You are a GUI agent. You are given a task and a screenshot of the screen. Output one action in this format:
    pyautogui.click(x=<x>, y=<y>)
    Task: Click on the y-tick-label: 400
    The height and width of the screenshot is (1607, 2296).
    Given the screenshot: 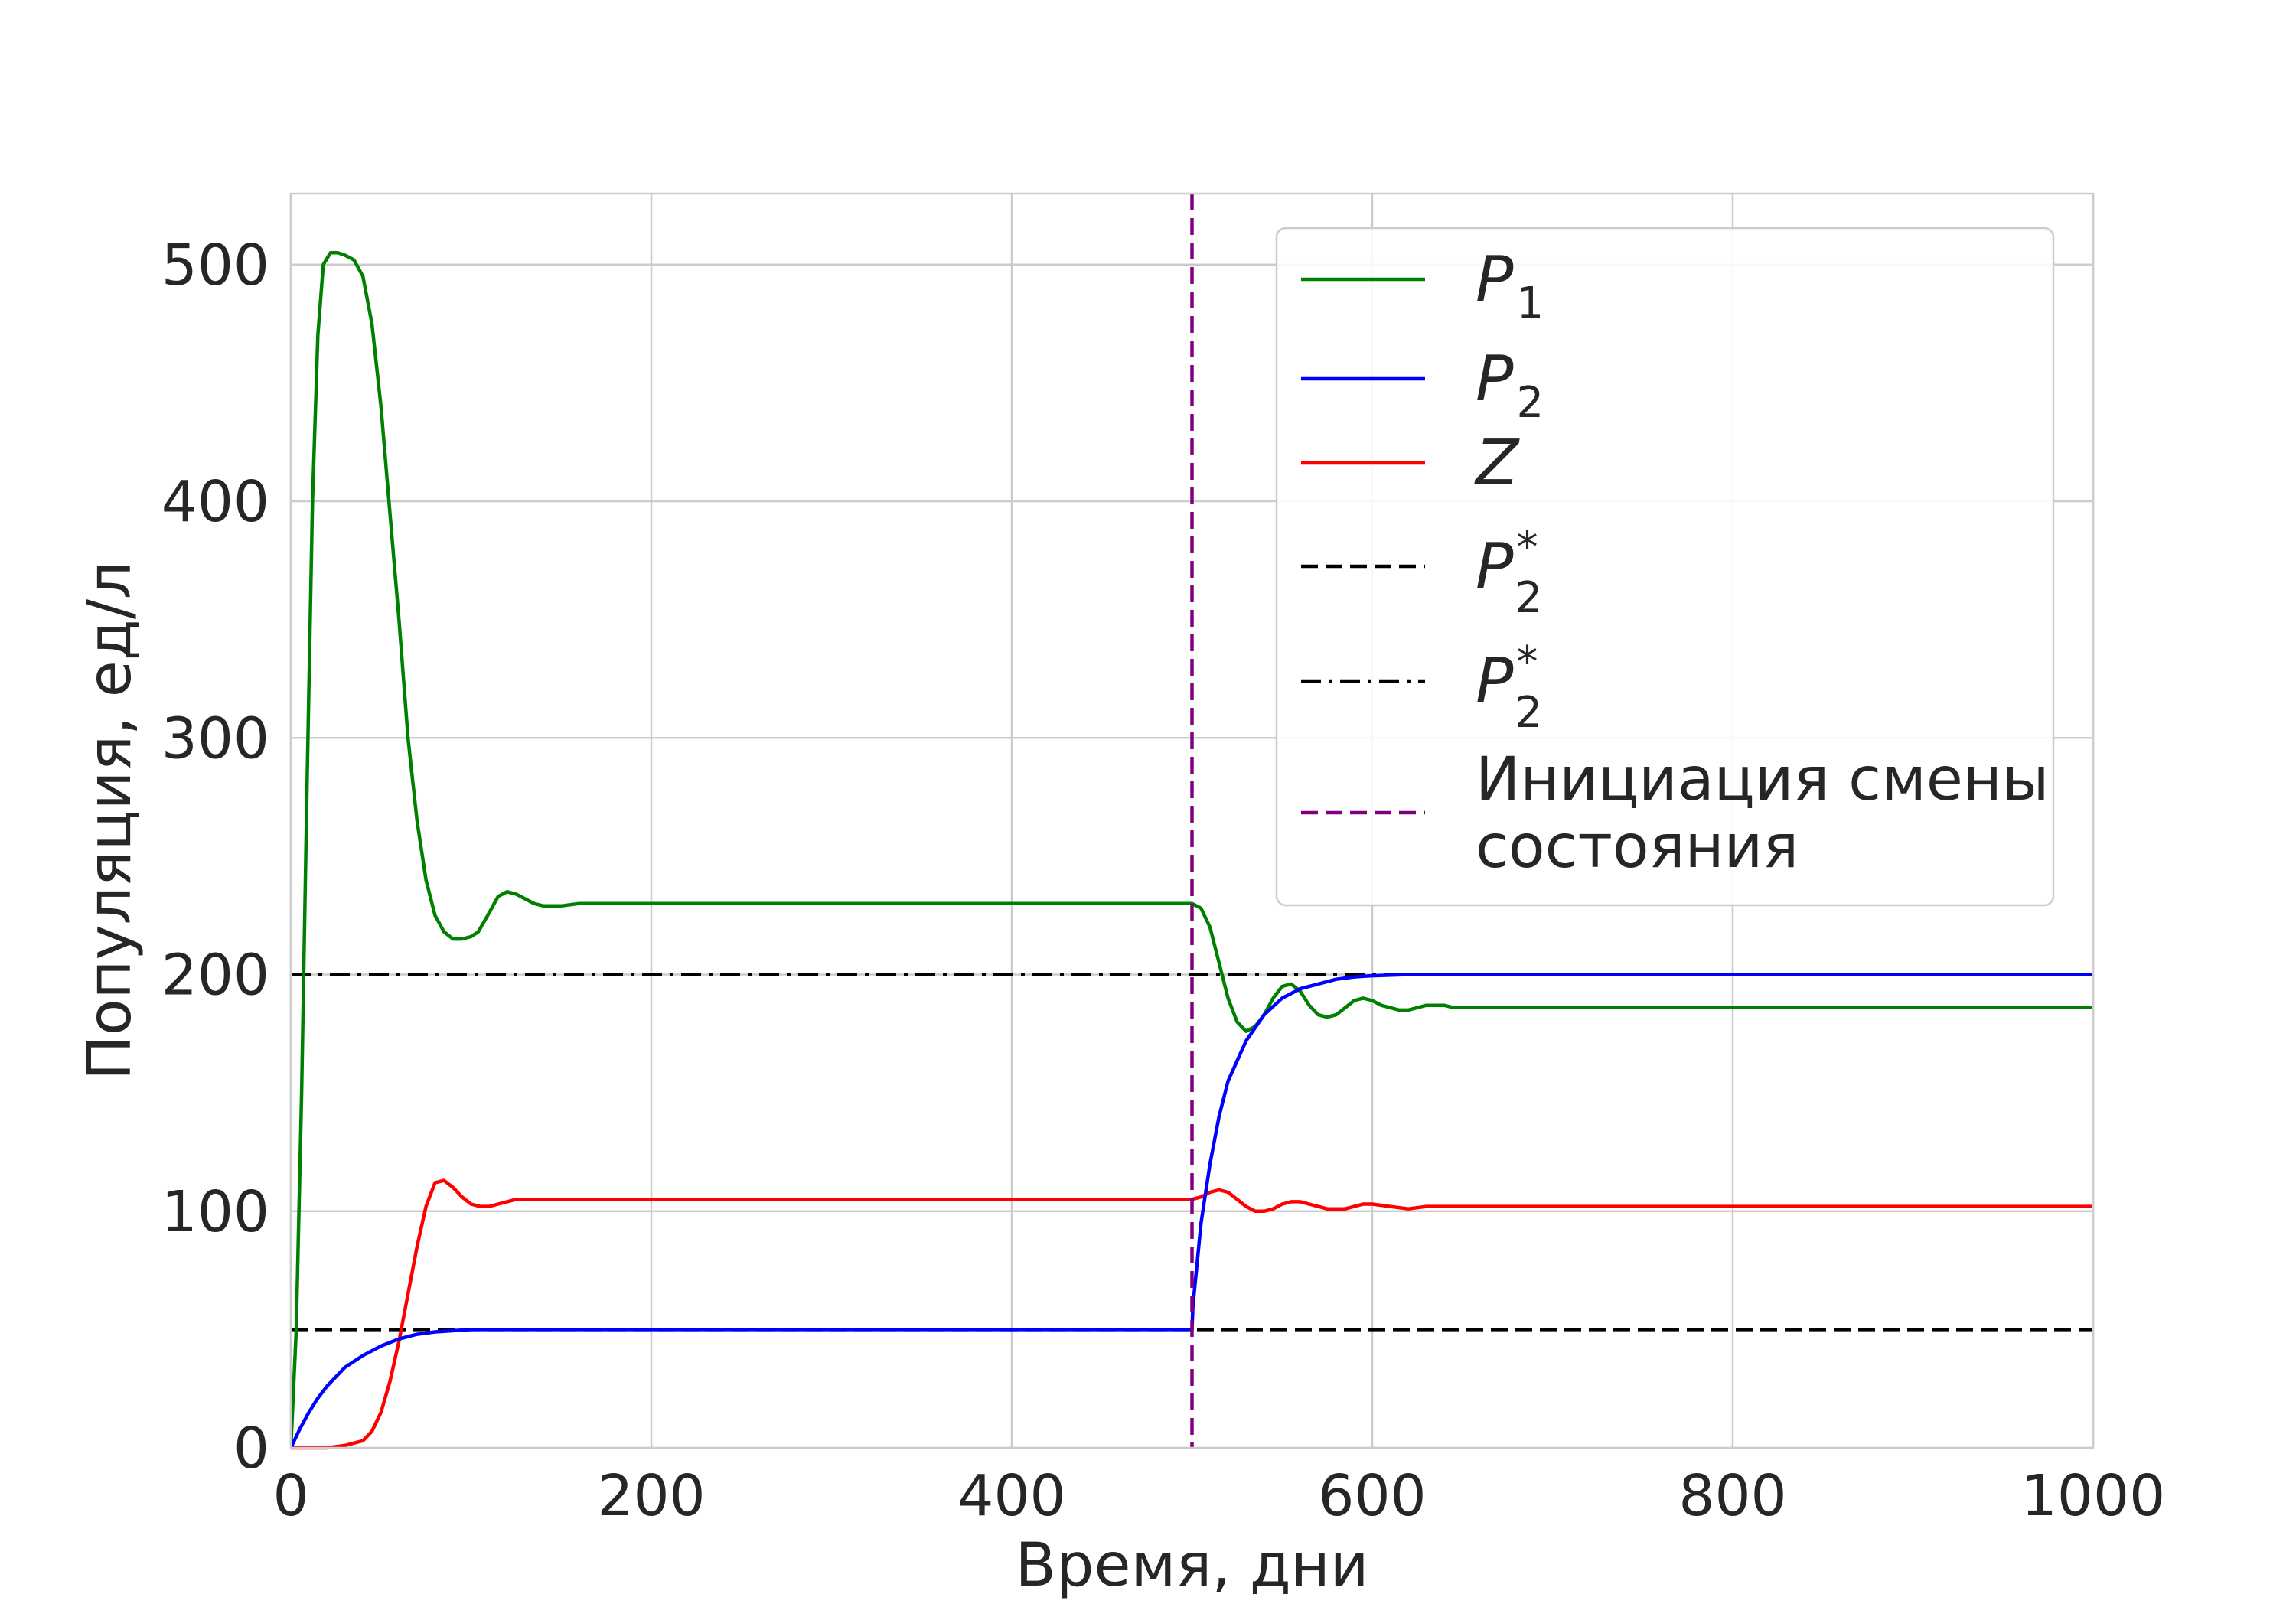 What is the action you would take?
    pyautogui.click(x=215, y=502)
    